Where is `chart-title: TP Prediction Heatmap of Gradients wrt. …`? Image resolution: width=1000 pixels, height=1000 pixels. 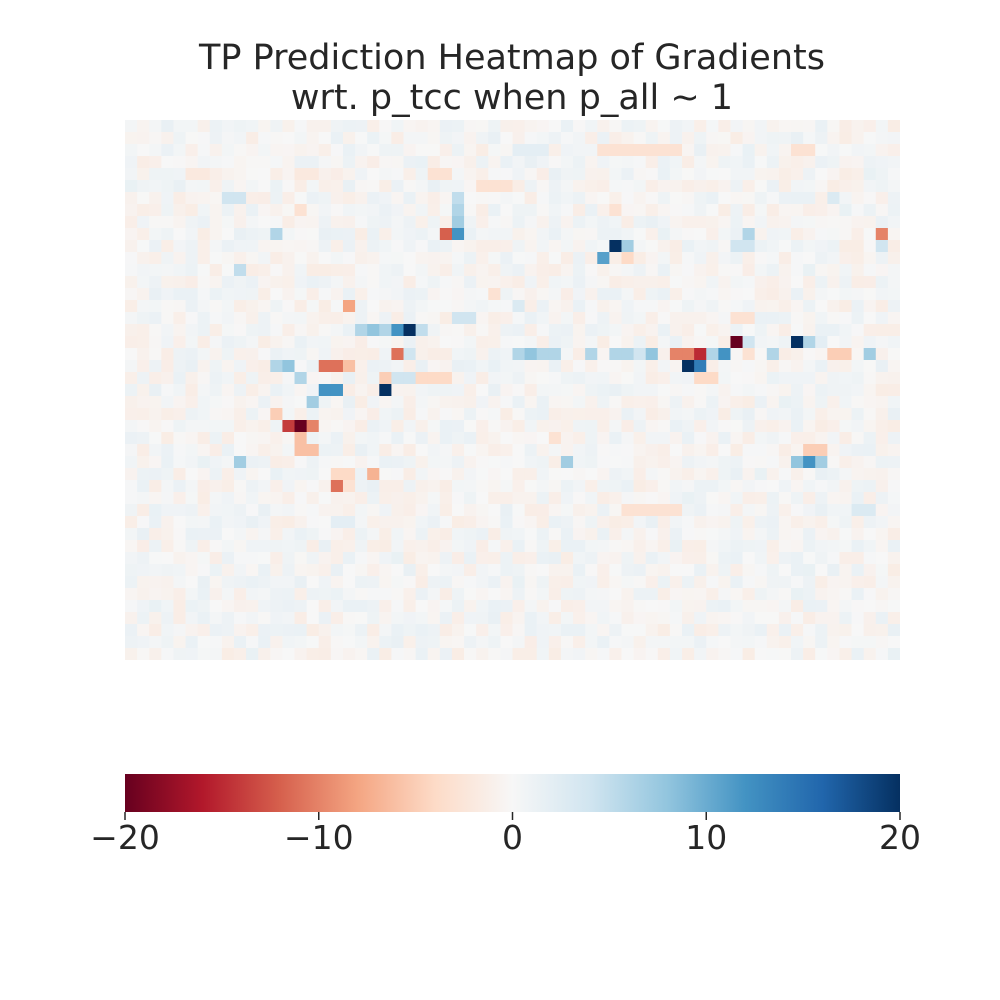 chart-title: TP Prediction Heatmap of Gradients wrt. … is located at coordinates (500, 78).